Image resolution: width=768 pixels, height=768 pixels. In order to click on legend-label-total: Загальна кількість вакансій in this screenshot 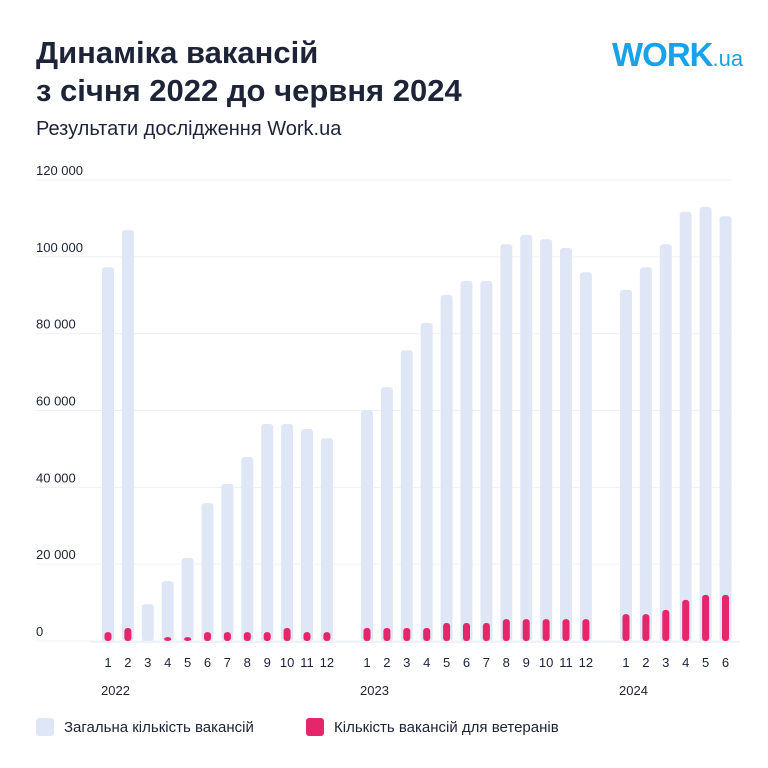, I will do `click(159, 727)`.